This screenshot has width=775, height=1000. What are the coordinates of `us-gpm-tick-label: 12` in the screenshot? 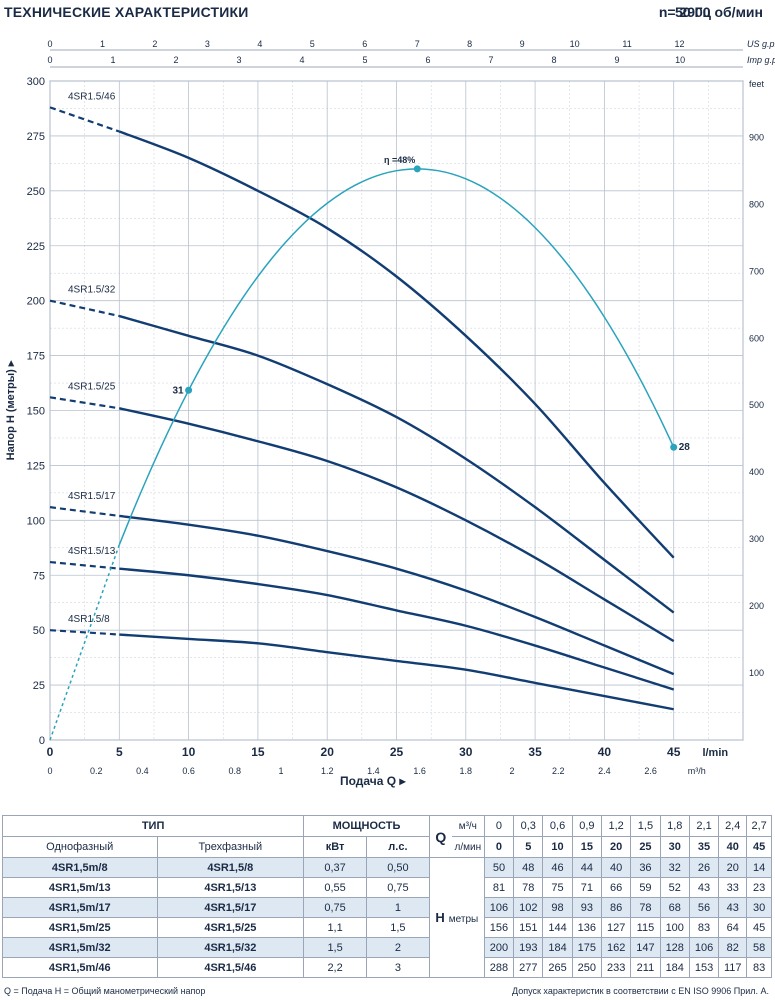 It's located at (680, 44).